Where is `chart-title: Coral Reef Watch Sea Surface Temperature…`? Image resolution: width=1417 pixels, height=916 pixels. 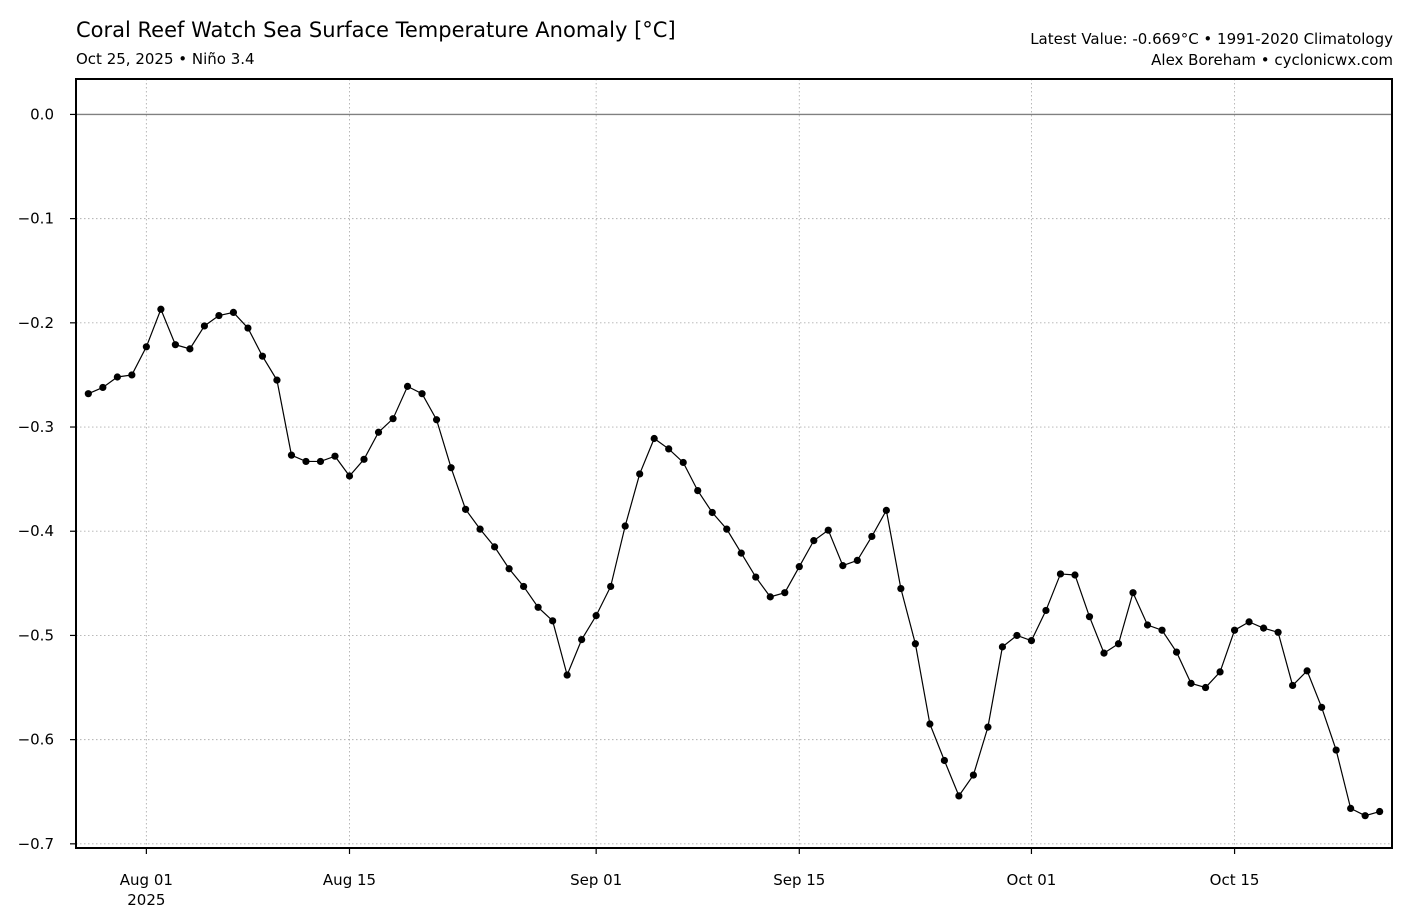 chart-title: Coral Reef Watch Sea Surface Temperature… is located at coordinates (376, 30).